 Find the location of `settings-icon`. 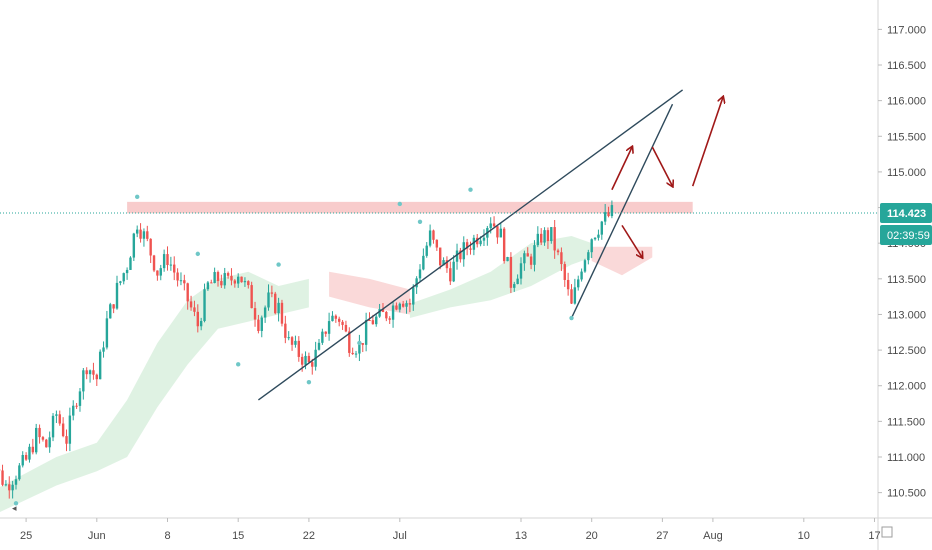

settings-icon is located at coordinates (887, 532).